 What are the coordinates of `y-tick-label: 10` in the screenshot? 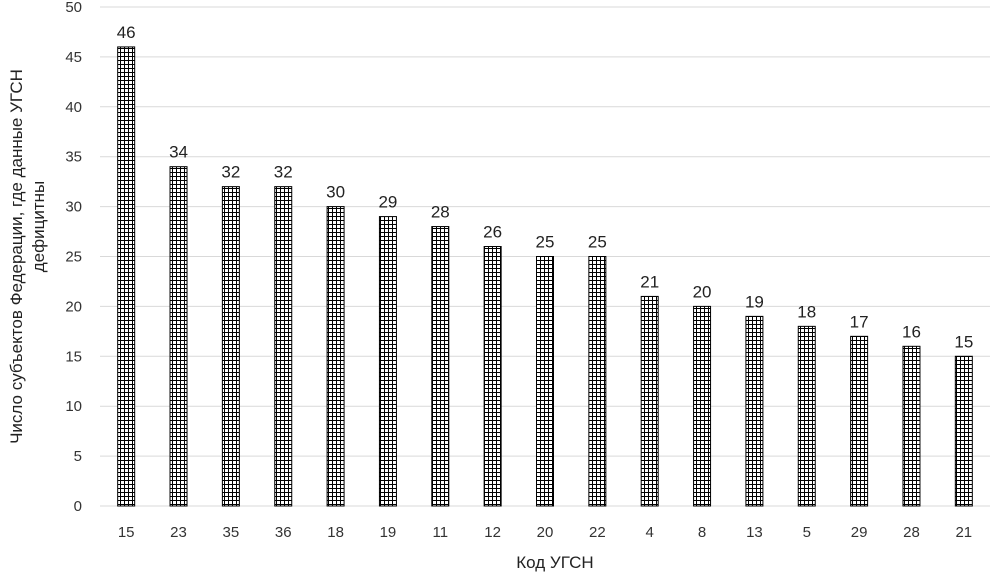 It's located at (73, 406).